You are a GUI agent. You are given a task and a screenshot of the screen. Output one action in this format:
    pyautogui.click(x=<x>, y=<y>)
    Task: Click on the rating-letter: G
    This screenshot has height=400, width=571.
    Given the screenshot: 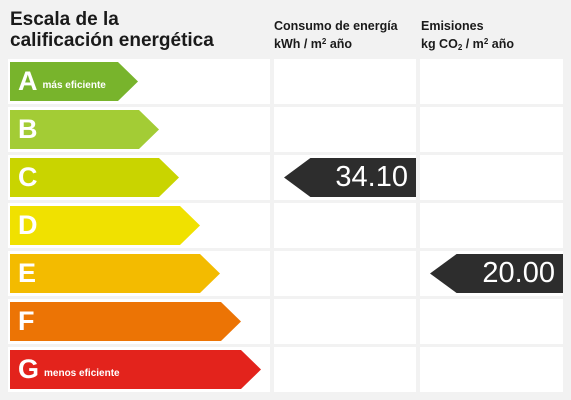 What is the action you would take?
    pyautogui.click(x=29, y=369)
    